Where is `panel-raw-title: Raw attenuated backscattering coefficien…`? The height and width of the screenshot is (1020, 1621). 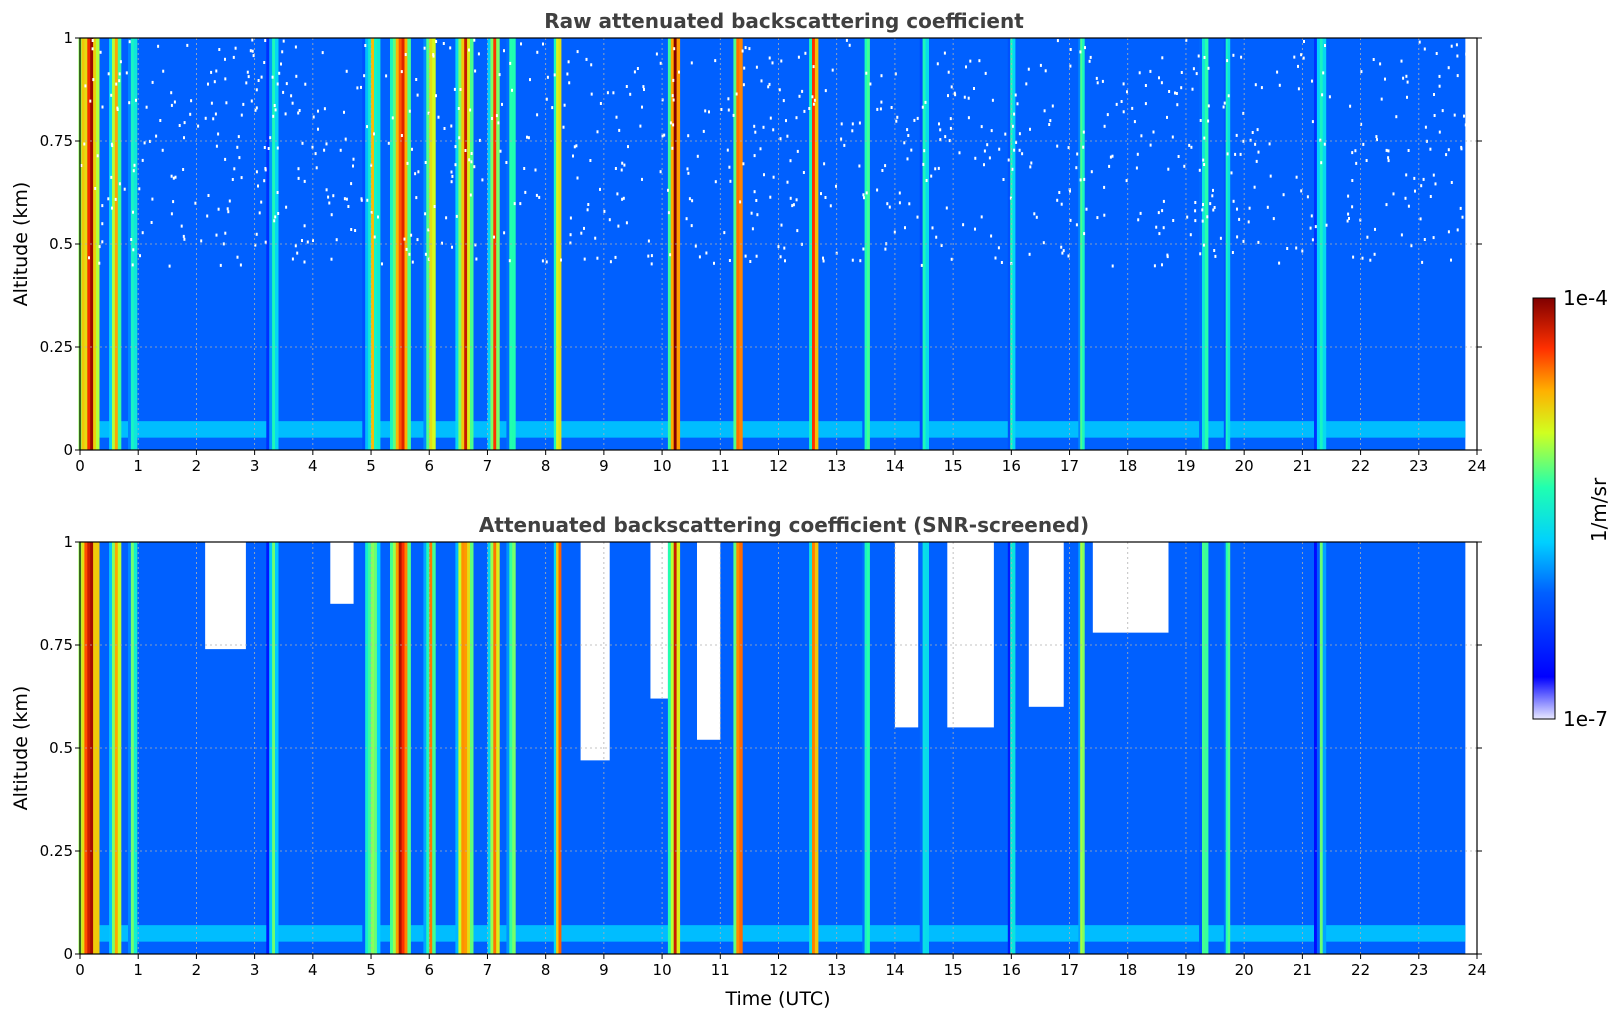
panel-raw-title: Raw attenuated backscattering coefficien… is located at coordinates (784, 21).